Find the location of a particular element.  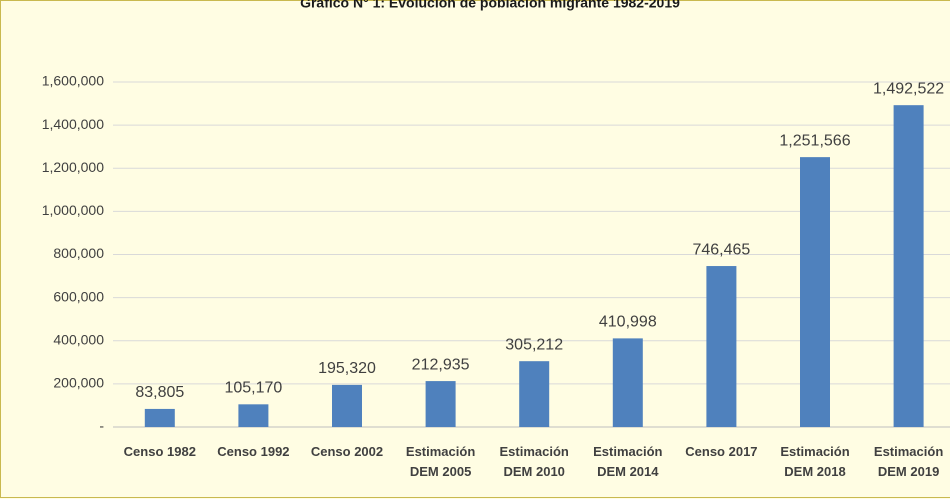

y-tick-label: 600,000 is located at coordinates (78, 296).